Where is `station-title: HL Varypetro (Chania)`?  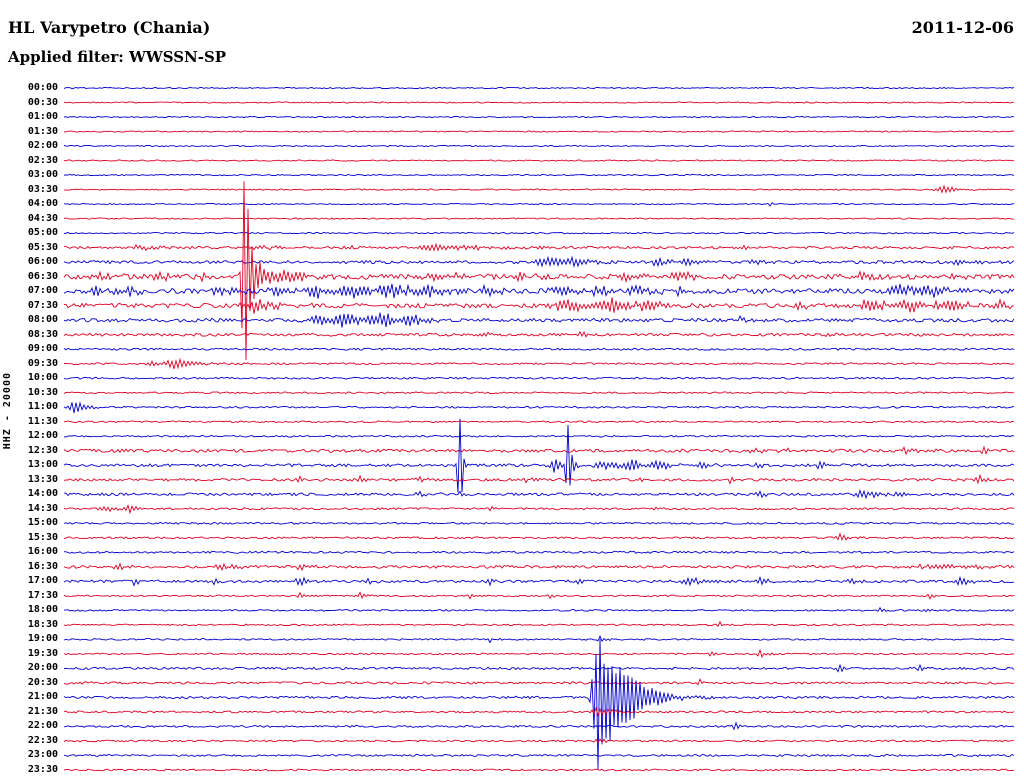 station-title: HL Varypetro (Chania) is located at coordinates (109, 27).